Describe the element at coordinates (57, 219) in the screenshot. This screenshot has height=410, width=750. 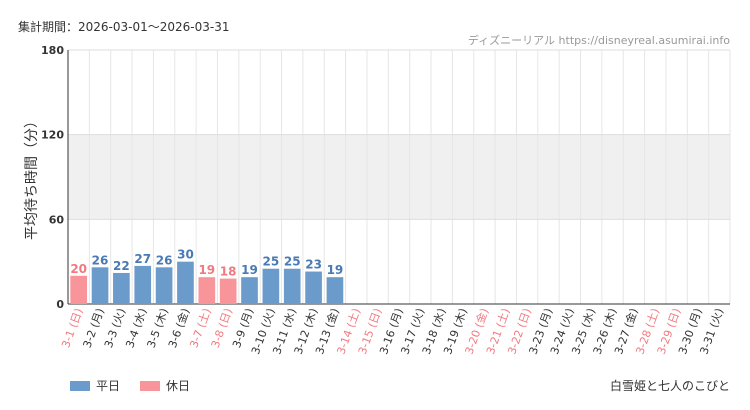
I see `y-tick-label: 60` at that location.